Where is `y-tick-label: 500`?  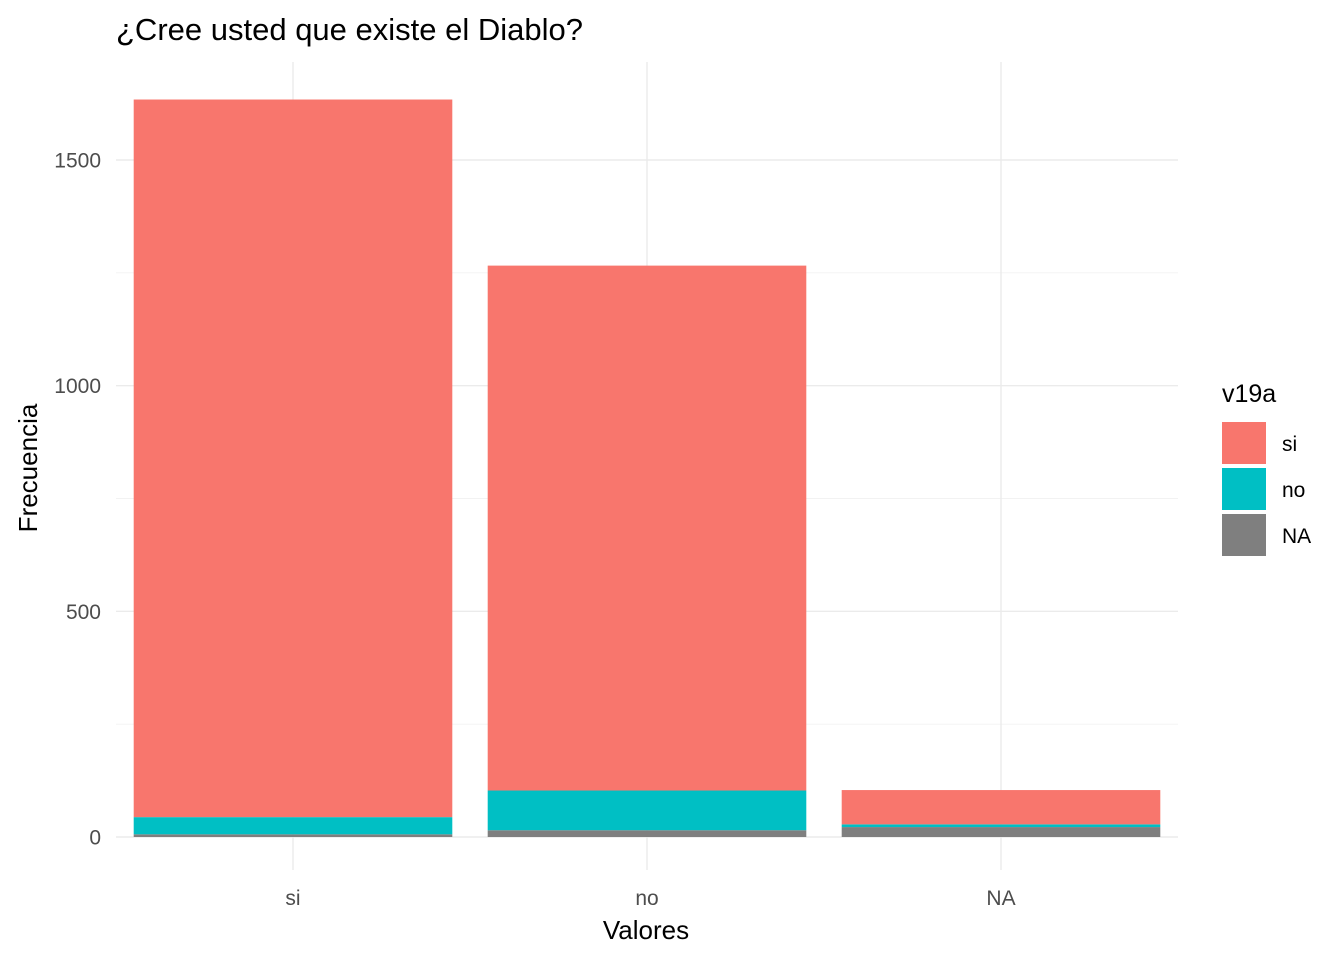
y-tick-label: 500 is located at coordinates (83, 612).